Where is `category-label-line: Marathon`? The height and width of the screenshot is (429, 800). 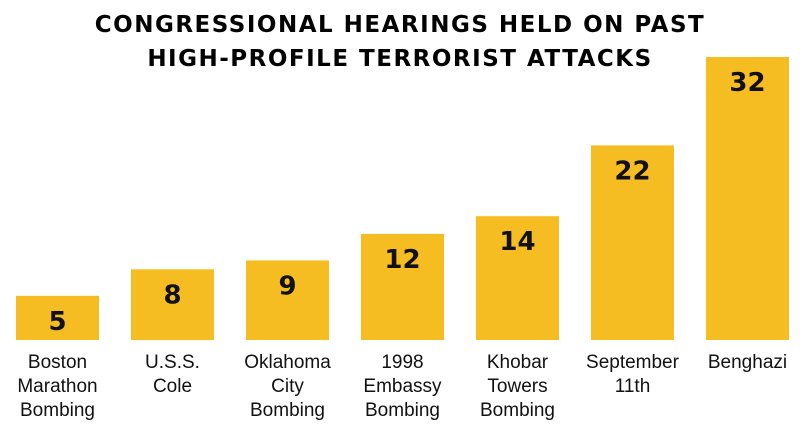
category-label-line: Marathon is located at coordinates (57, 386).